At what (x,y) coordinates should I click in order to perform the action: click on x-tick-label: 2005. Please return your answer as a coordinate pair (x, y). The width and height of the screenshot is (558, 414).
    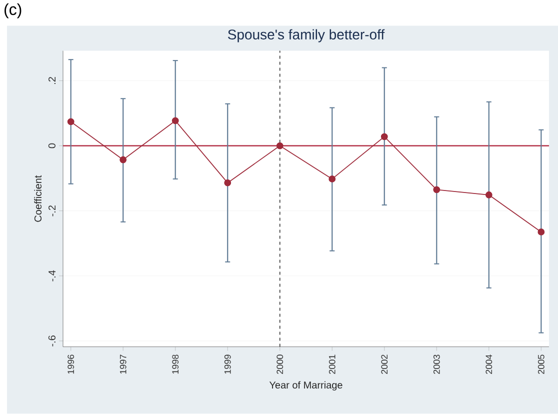
    Looking at the image, I should click on (541, 364).